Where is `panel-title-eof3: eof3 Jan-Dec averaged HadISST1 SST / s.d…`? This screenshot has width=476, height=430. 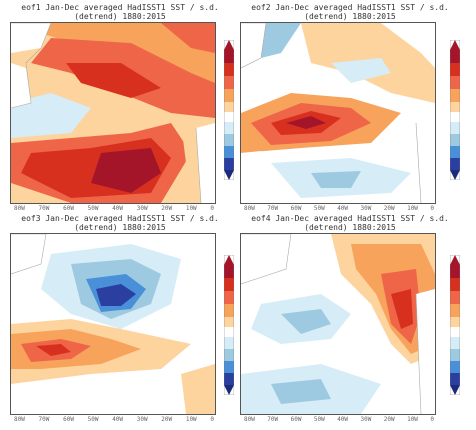 panel-title-eof3: eof3 Jan-Dec averaged HadISST1 SST / s.d… is located at coordinates (120, 223).